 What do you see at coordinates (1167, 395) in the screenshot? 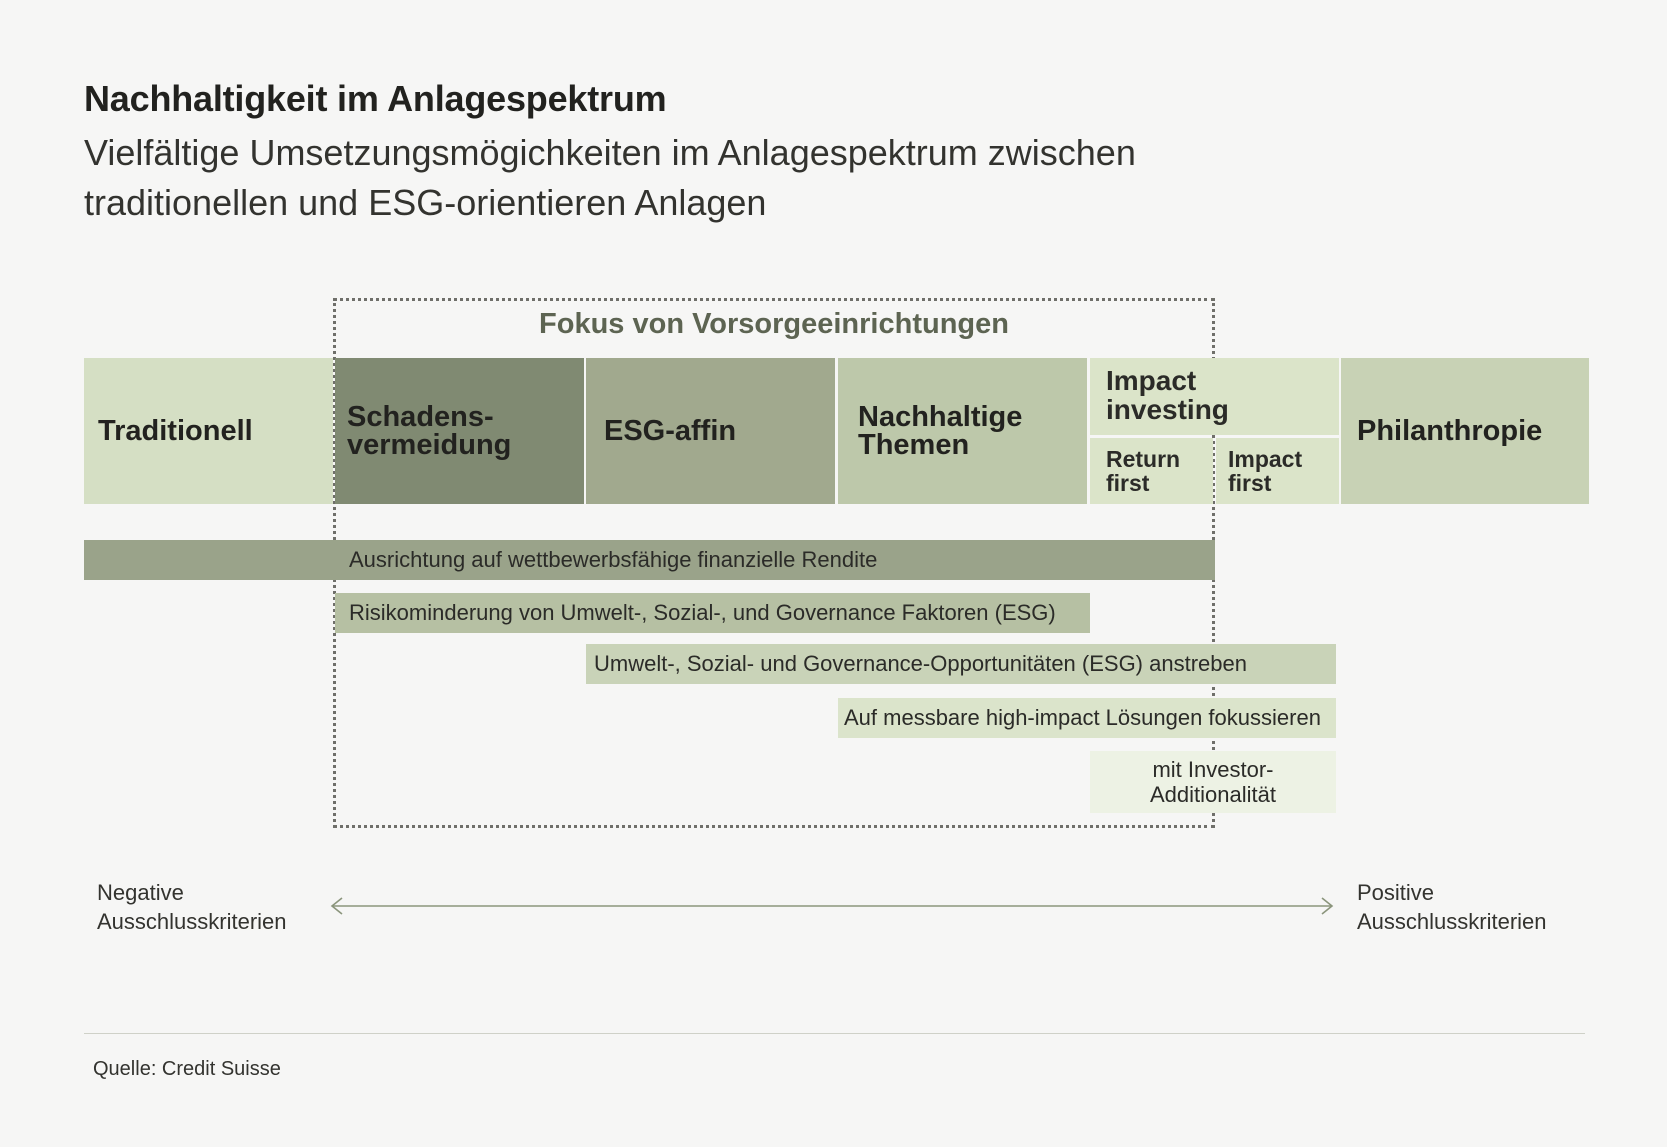
I see `category-label: Impact investing` at bounding box center [1167, 395].